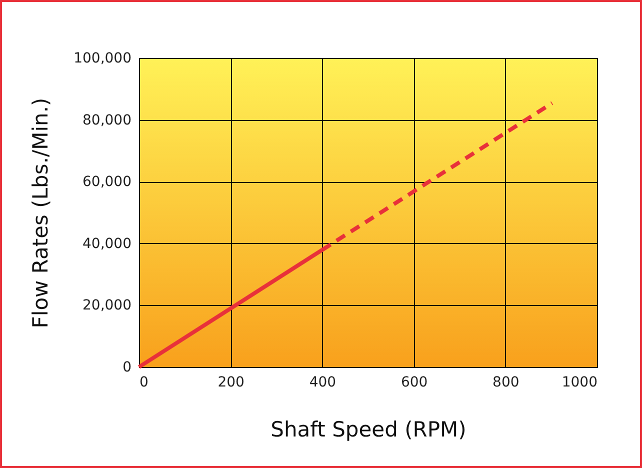 Image resolution: width=642 pixels, height=468 pixels. What do you see at coordinates (414, 382) in the screenshot?
I see `x-tick-label: 600` at bounding box center [414, 382].